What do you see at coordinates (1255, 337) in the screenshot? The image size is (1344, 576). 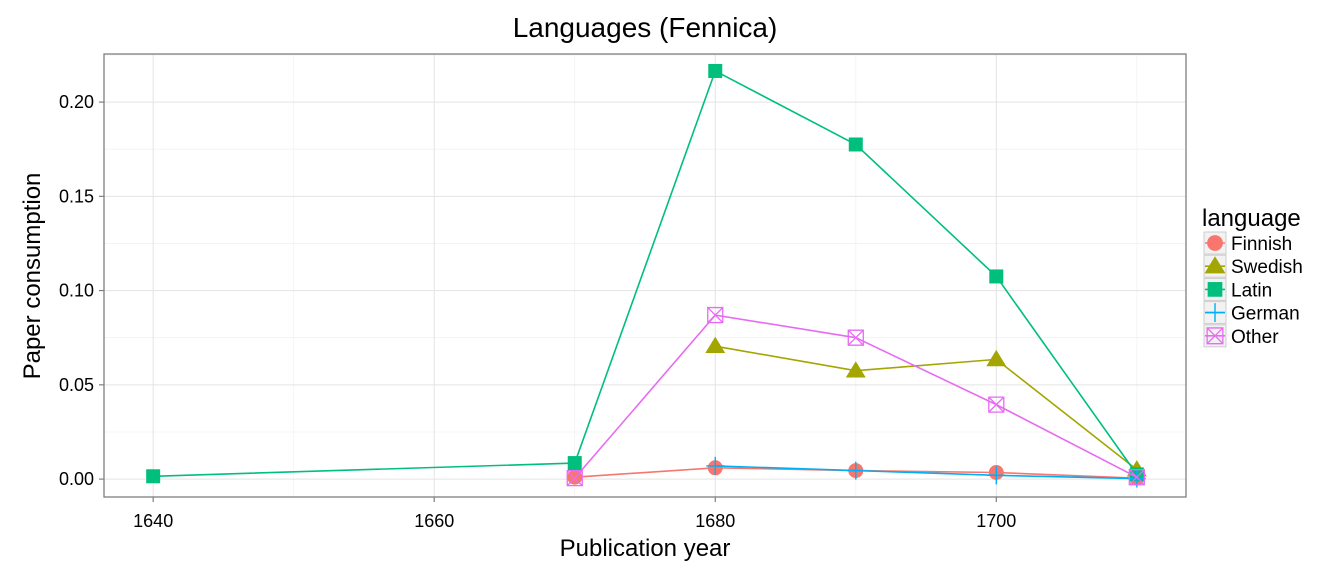 I see `legend-label: Other` at bounding box center [1255, 337].